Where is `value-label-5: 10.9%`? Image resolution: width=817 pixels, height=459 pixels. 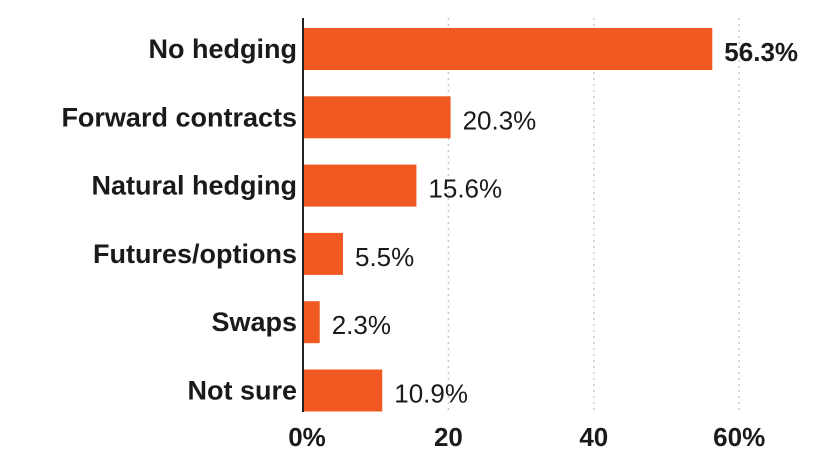
value-label-5: 10.9% is located at coordinates (431, 394).